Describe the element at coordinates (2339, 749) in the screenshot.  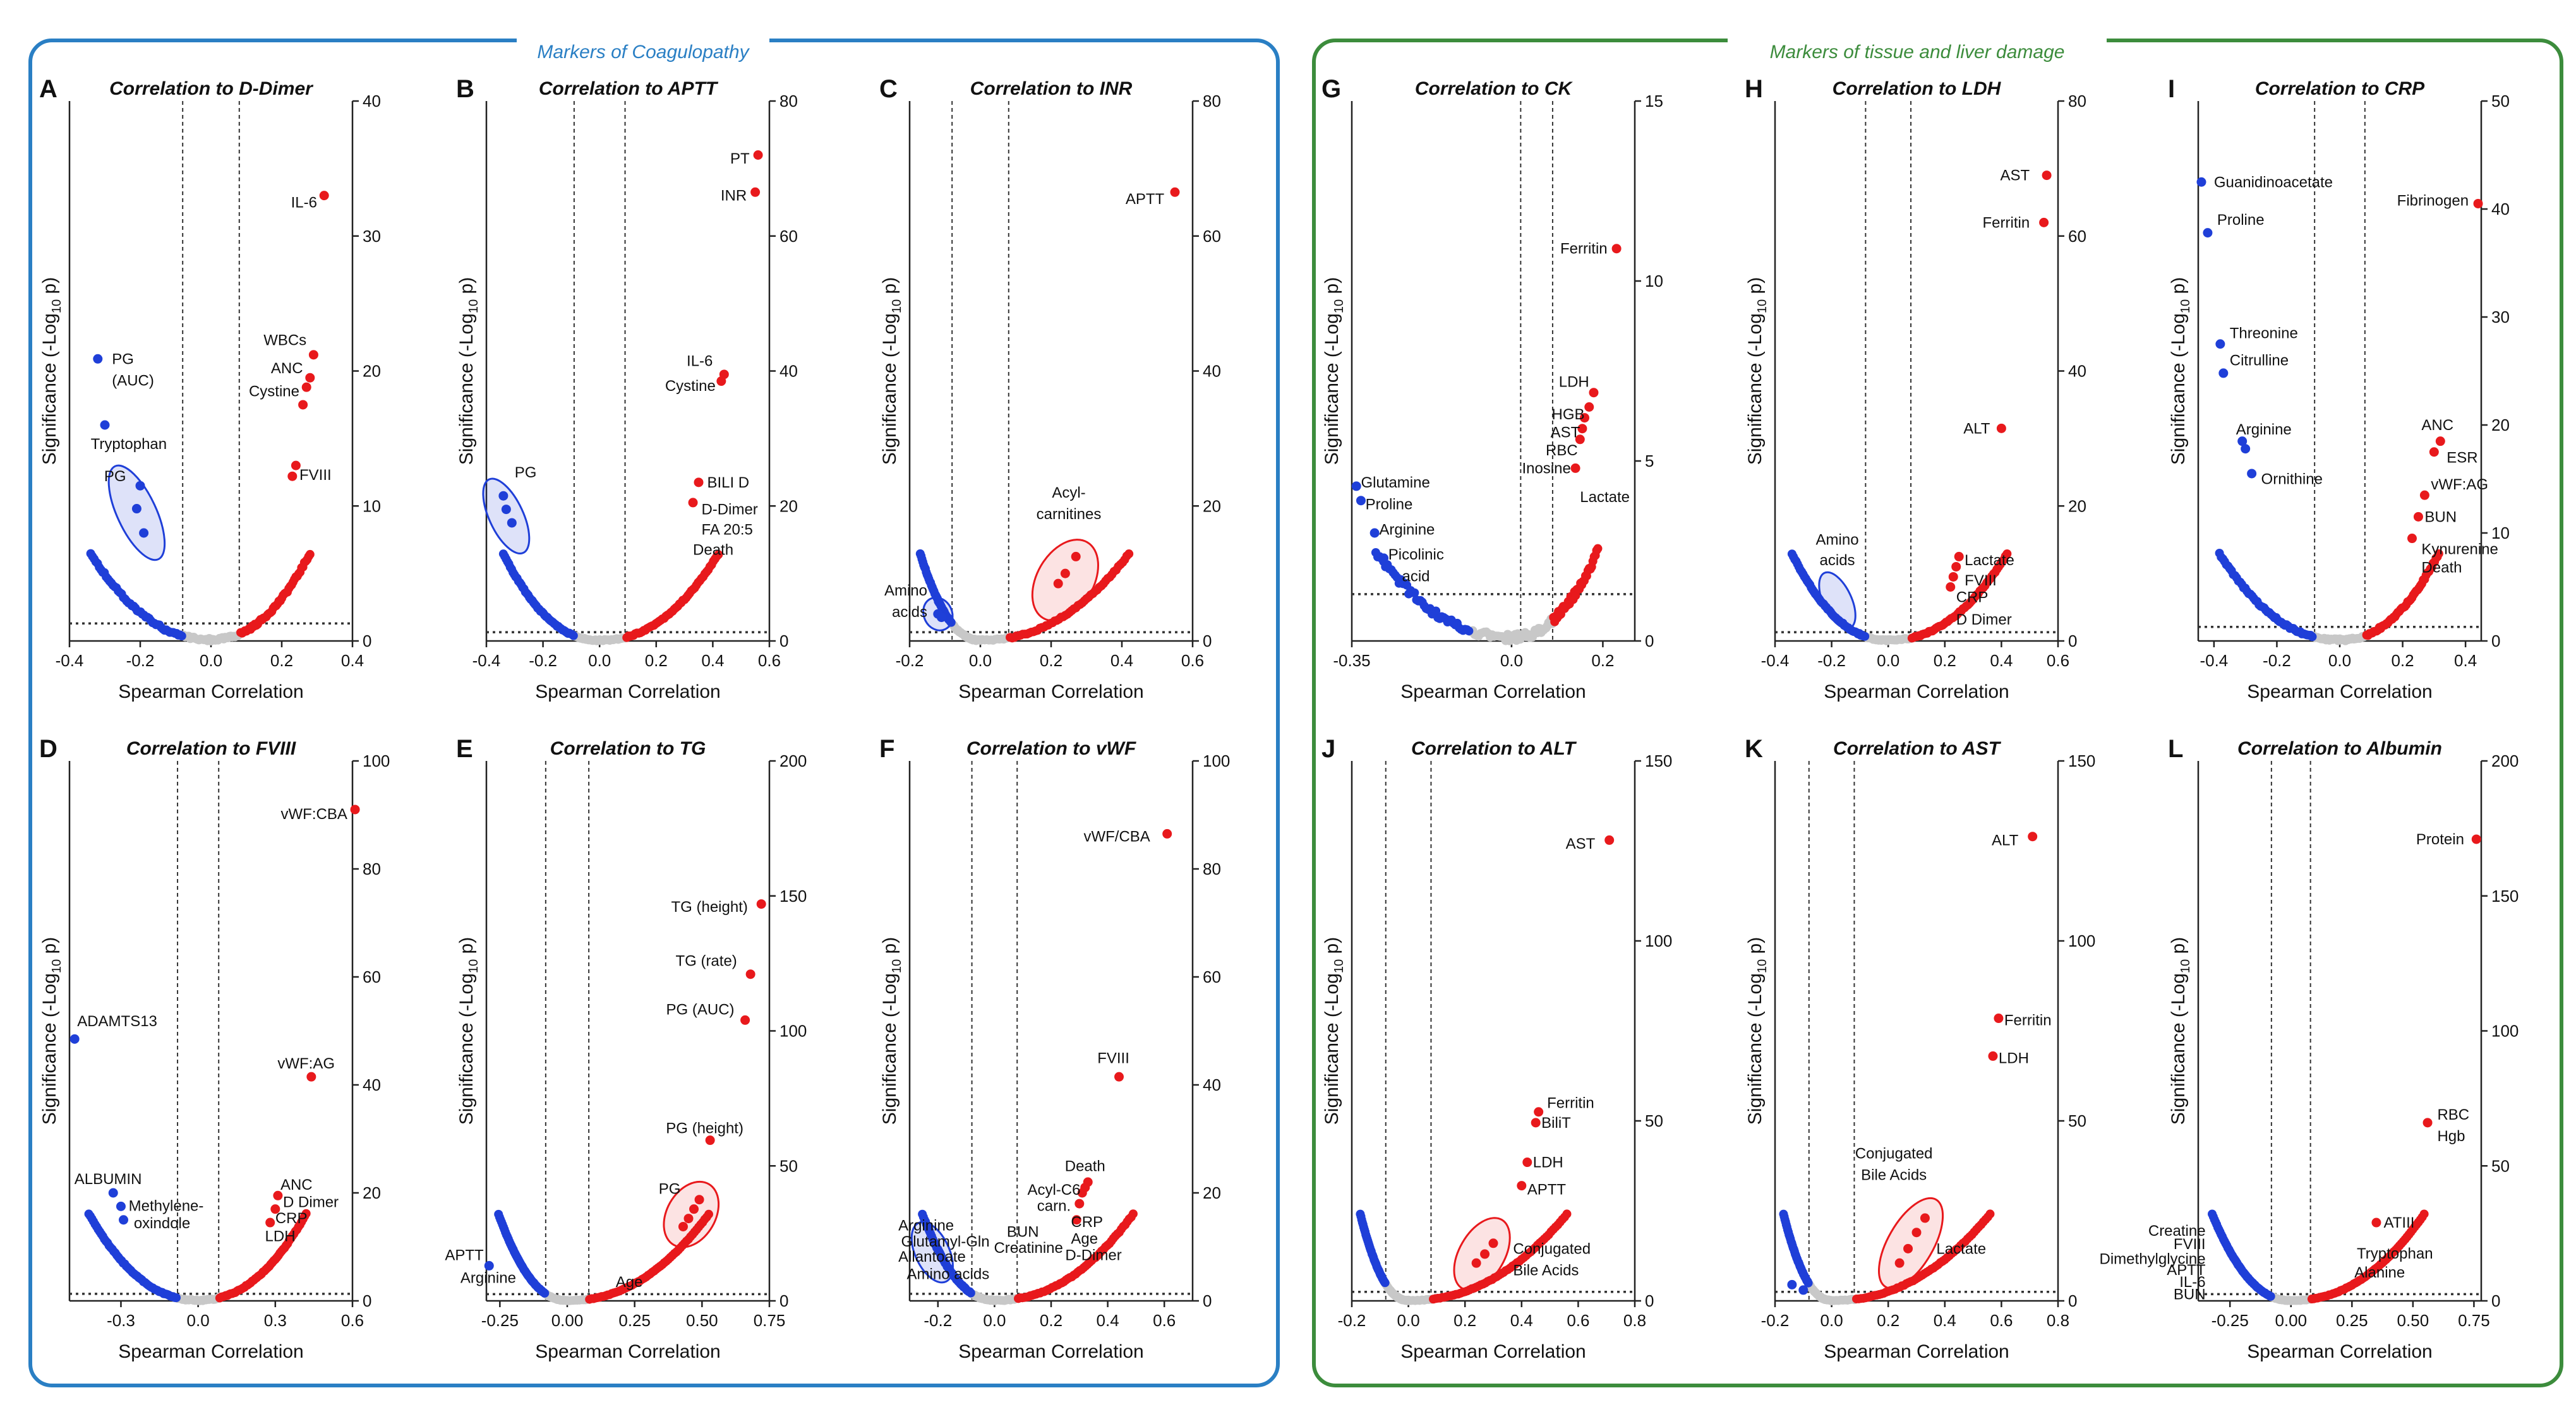
I see `panel-title: Correlation to Albumin` at that location.